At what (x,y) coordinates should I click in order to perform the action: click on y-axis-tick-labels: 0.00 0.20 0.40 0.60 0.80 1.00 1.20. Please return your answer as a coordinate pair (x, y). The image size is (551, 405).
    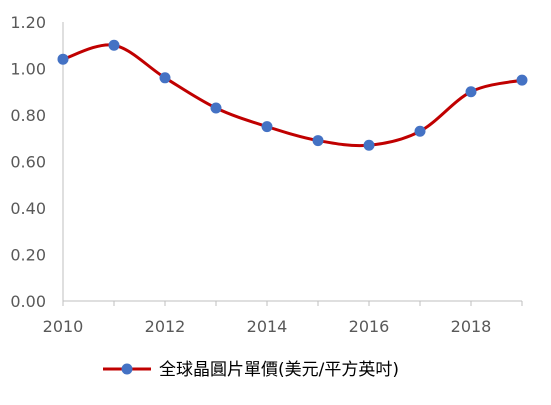
    Looking at the image, I should click on (28, 162).